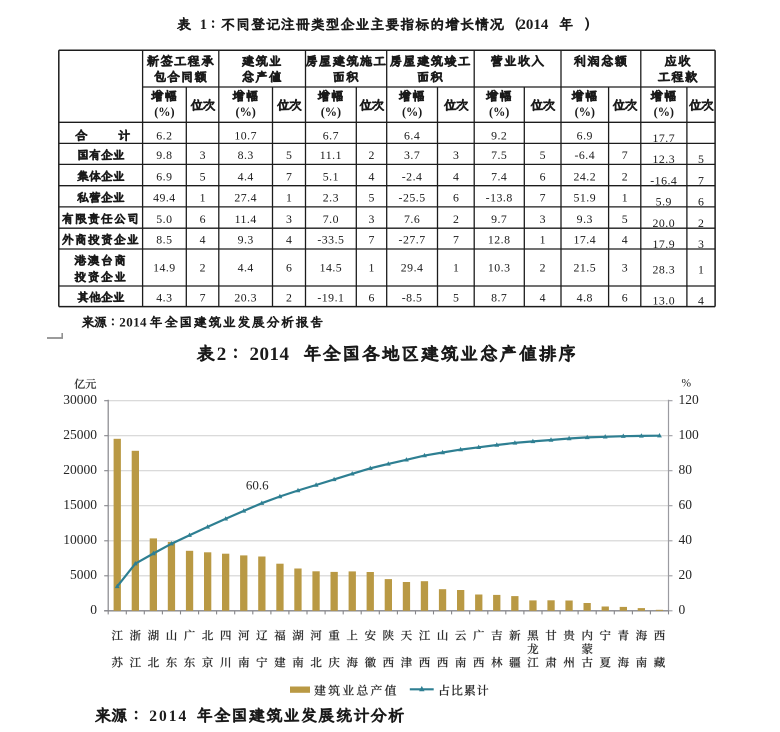  What do you see at coordinates (412, 176) in the screenshot?
I see `svg-text: -2.4` at bounding box center [412, 176].